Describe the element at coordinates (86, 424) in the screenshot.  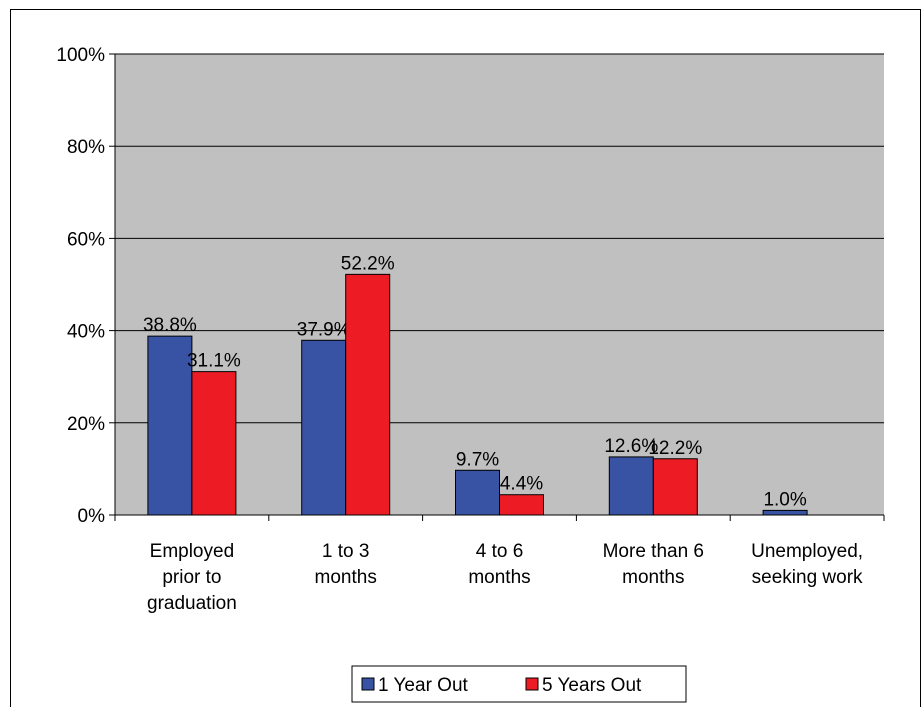
I see `y-tick-label: 20%` at that location.